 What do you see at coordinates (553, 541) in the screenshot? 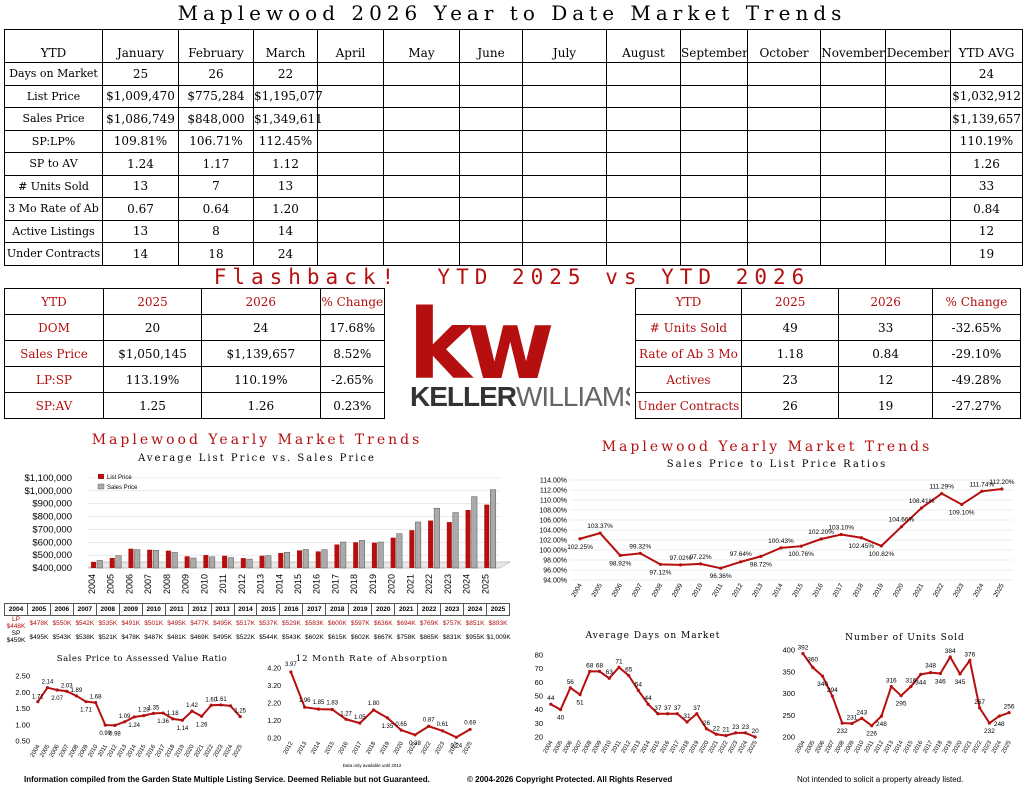
I see `y-tick: 102.00%` at bounding box center [553, 541].